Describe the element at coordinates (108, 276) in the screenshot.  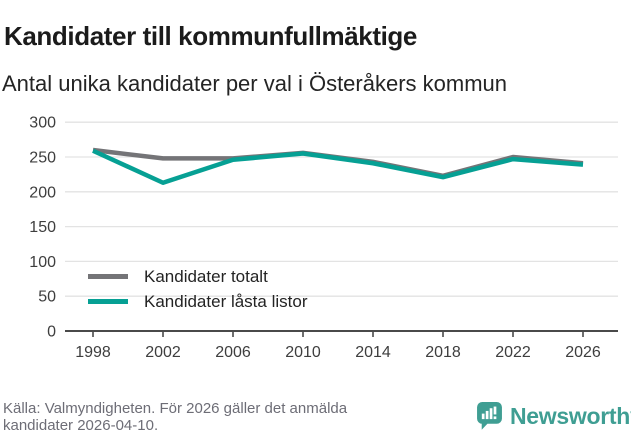
I see `legend-swatch-gray` at that location.